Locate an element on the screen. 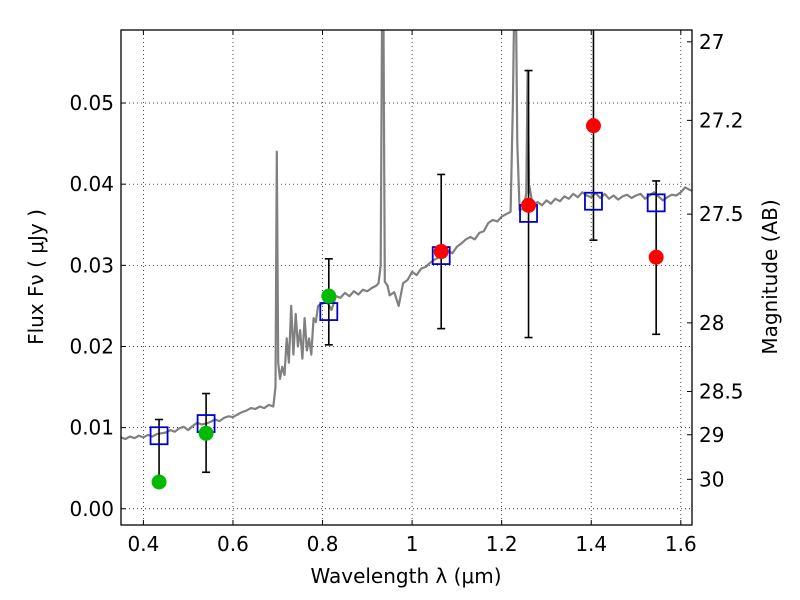 The width and height of the screenshot is (800, 600). y-right-tick-label: 27 is located at coordinates (711, 42).